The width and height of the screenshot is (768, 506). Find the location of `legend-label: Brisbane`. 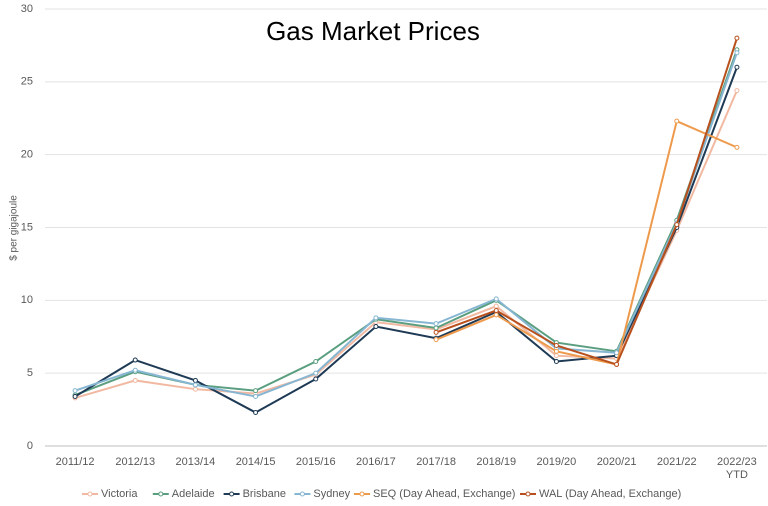

legend-label: Brisbane is located at coordinates (264, 494).